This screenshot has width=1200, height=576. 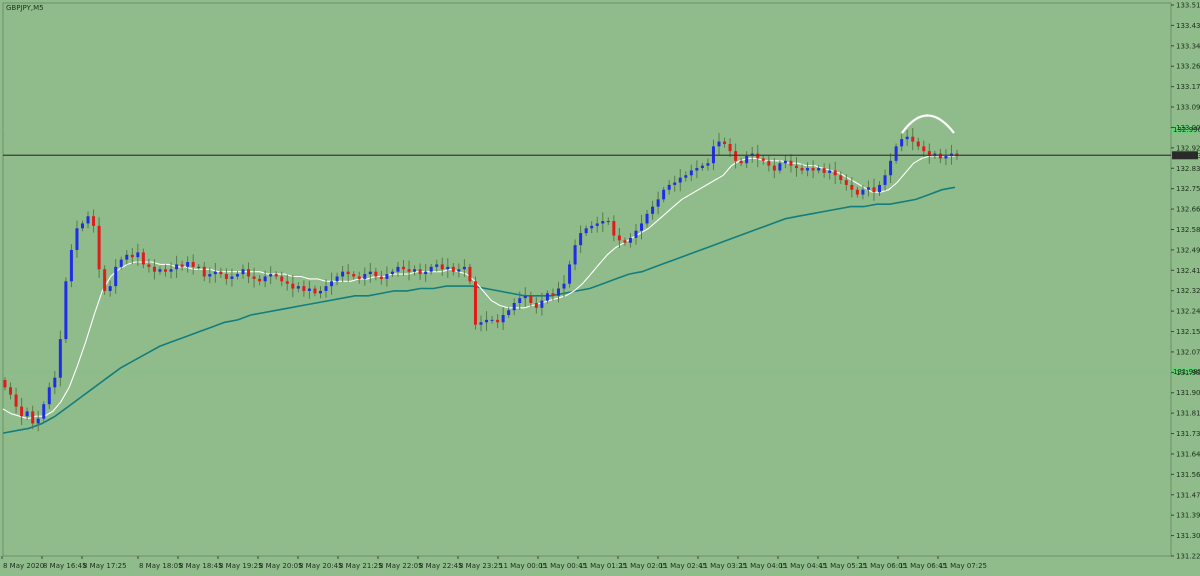 What do you see at coordinates (1188, 454) in the screenshot?
I see `y-tick-label: 131.645` at bounding box center [1188, 454].